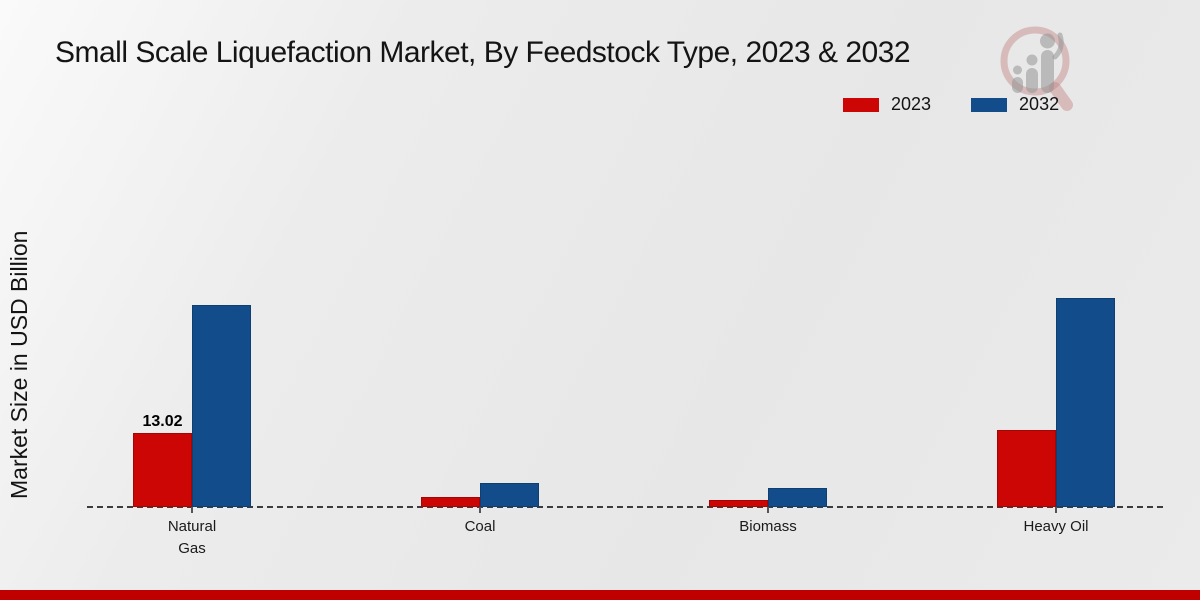 This screenshot has height=600, width=1200. I want to click on bar-2032-natural-gas, so click(221, 405).